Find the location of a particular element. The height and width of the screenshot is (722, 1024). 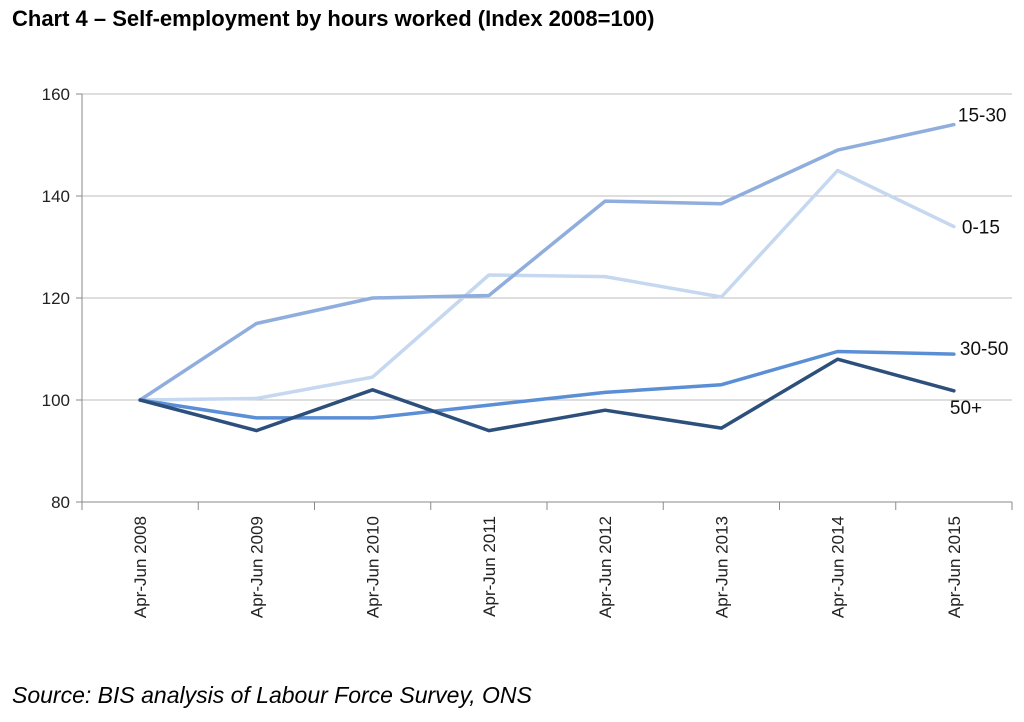

x-tick-label: Apr-Jun 2012 is located at coordinates (605, 567).